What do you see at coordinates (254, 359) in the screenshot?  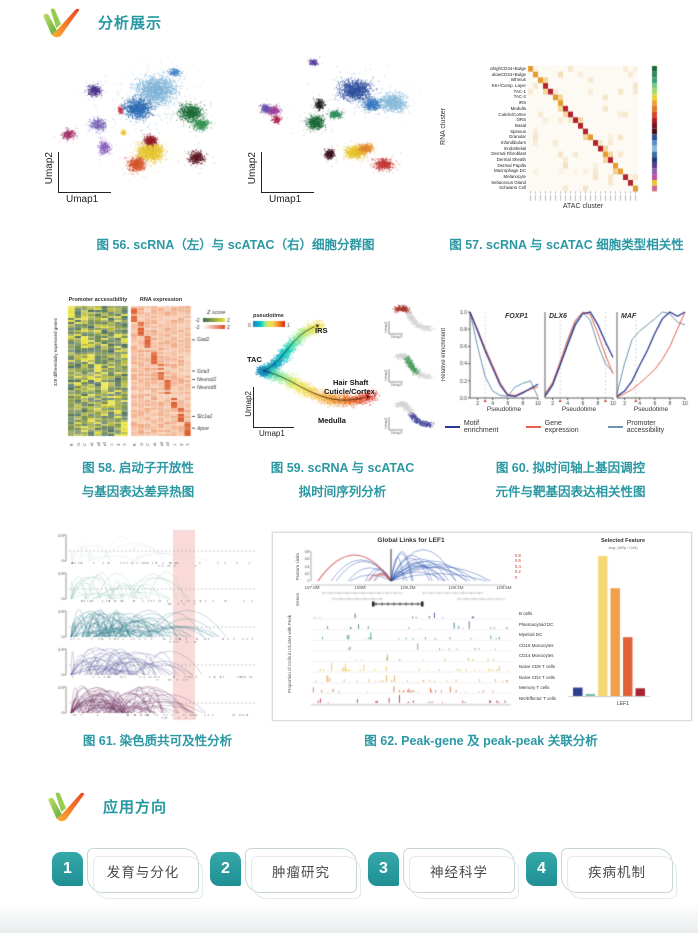 I see `fig59-label-tac: TAC` at bounding box center [254, 359].